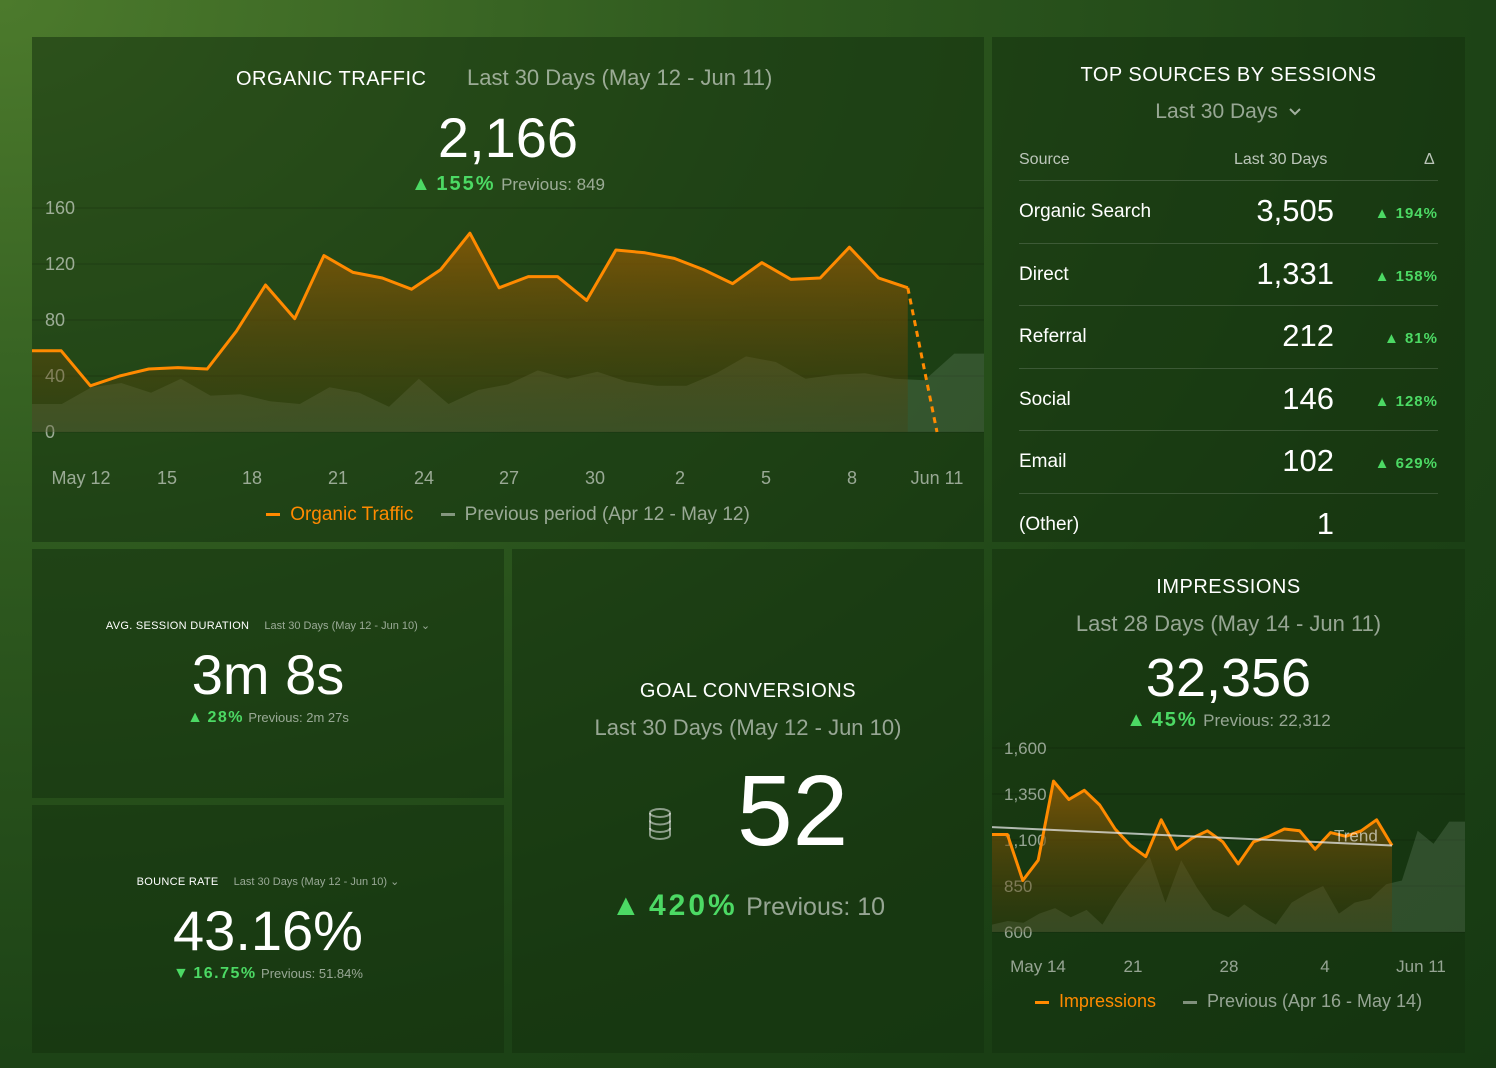 The height and width of the screenshot is (1068, 1496). What do you see at coordinates (1228, 75) in the screenshot?
I see `widget-title: TOP SOURCES BY SESSIONS` at bounding box center [1228, 75].